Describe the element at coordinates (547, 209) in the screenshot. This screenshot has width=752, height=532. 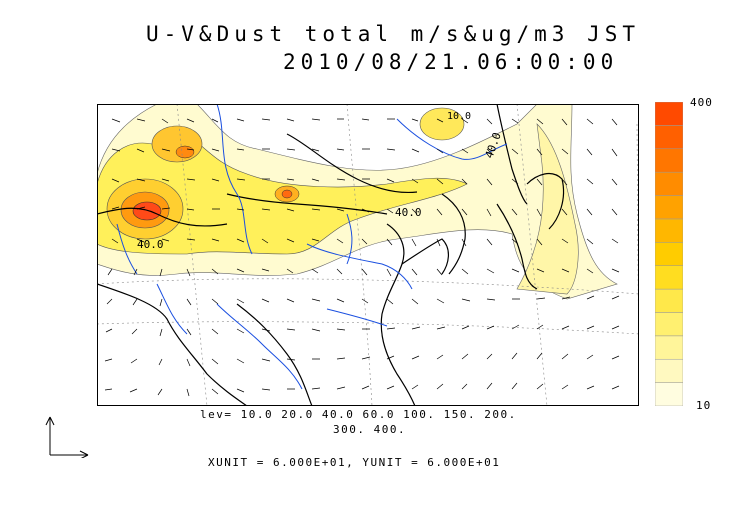
I see `dust-band-japan` at that location.